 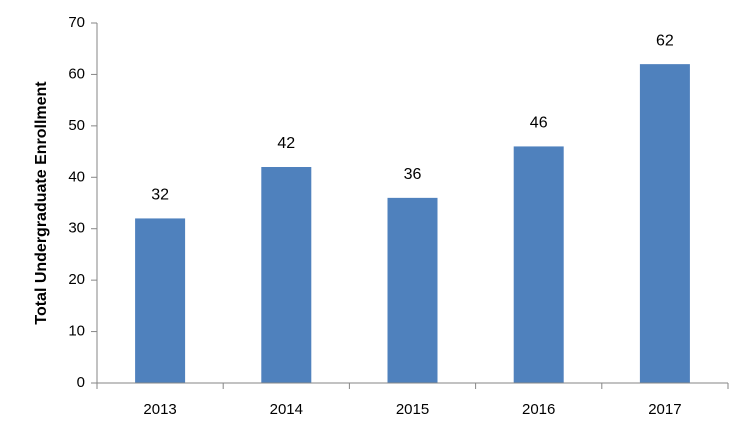 I want to click on x-tick-label: 2017, so click(x=664, y=409).